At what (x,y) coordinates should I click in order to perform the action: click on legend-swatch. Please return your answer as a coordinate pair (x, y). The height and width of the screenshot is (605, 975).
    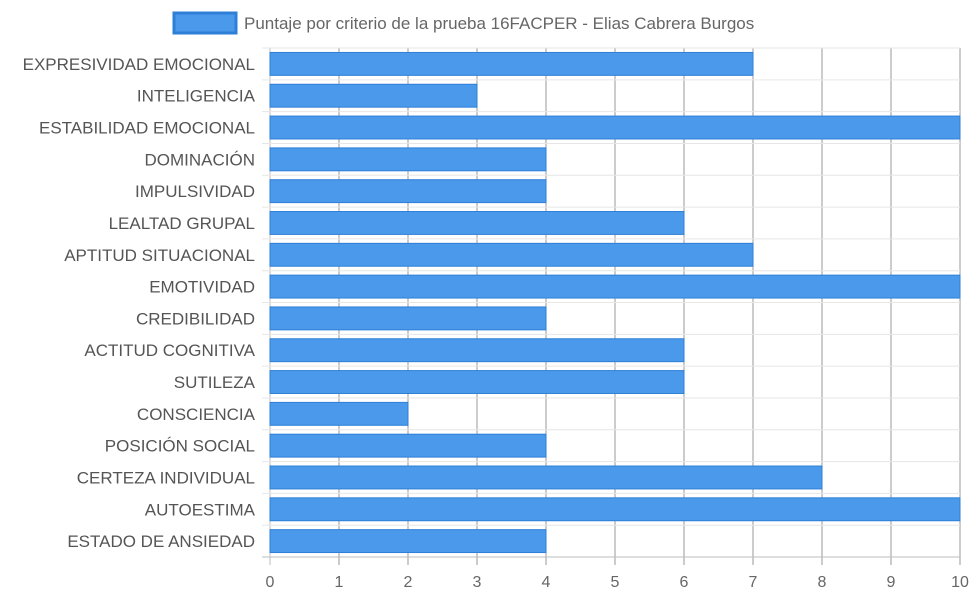
    Looking at the image, I should click on (205, 23).